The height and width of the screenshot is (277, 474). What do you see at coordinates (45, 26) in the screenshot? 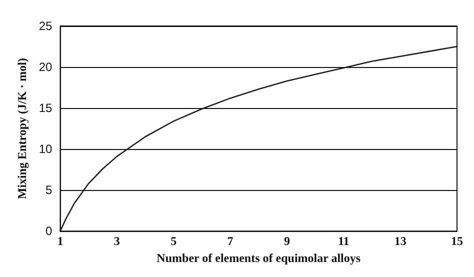
I see `y-tick-label: 25` at bounding box center [45, 26].